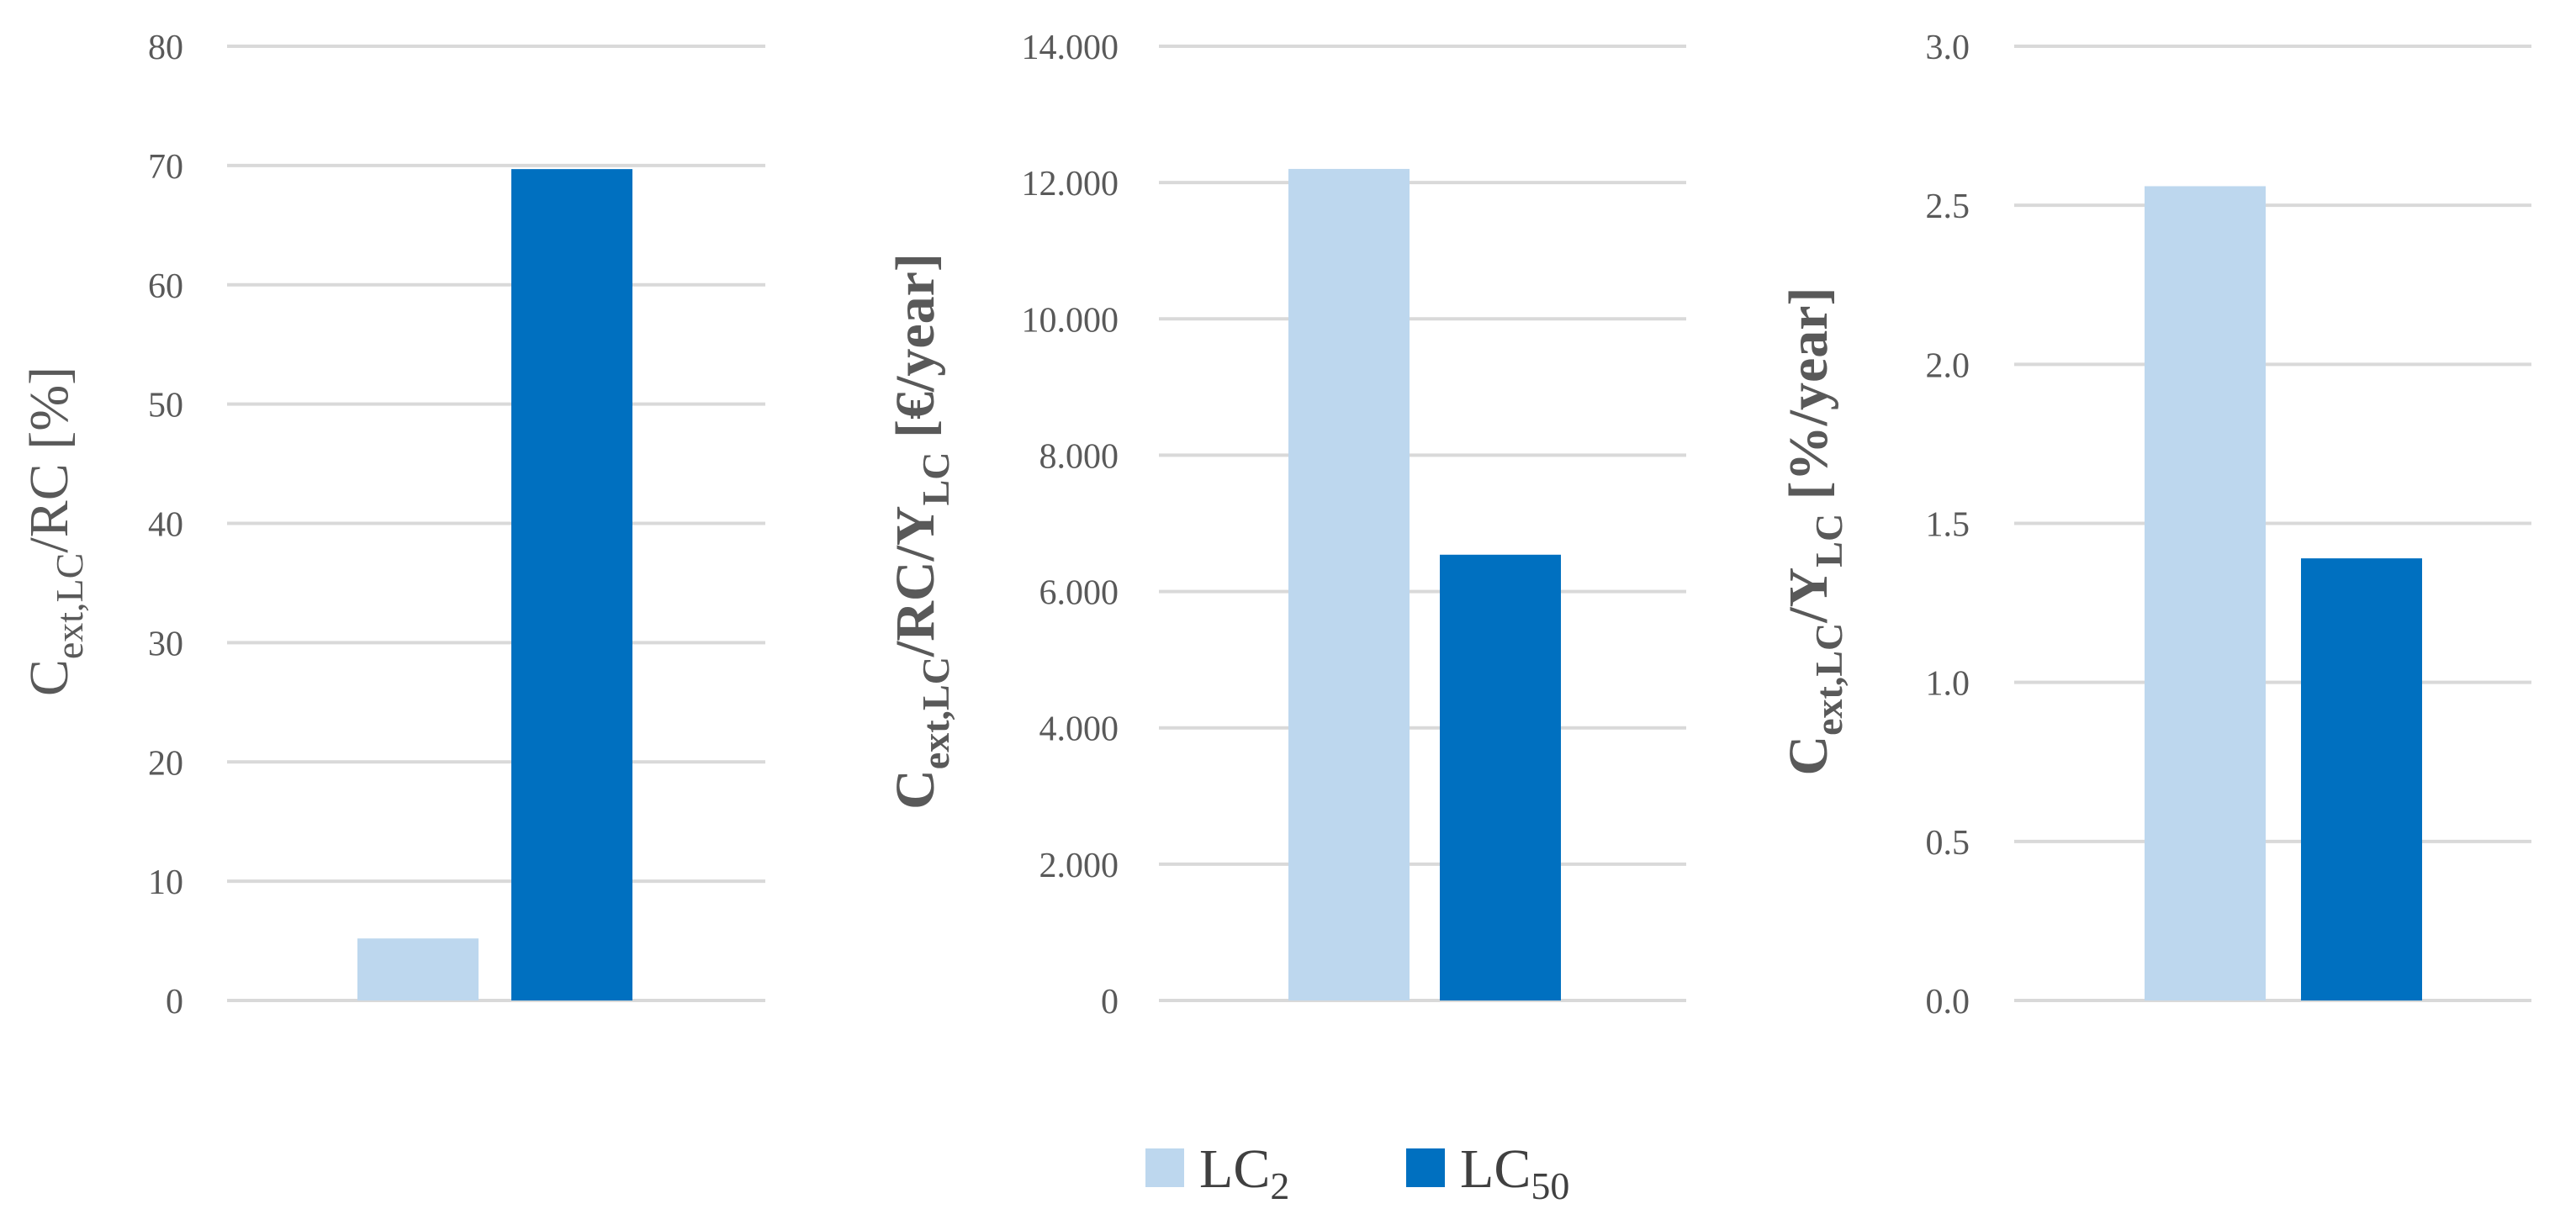  I want to click on y-tick-label: 2.0, so click(1948, 365).